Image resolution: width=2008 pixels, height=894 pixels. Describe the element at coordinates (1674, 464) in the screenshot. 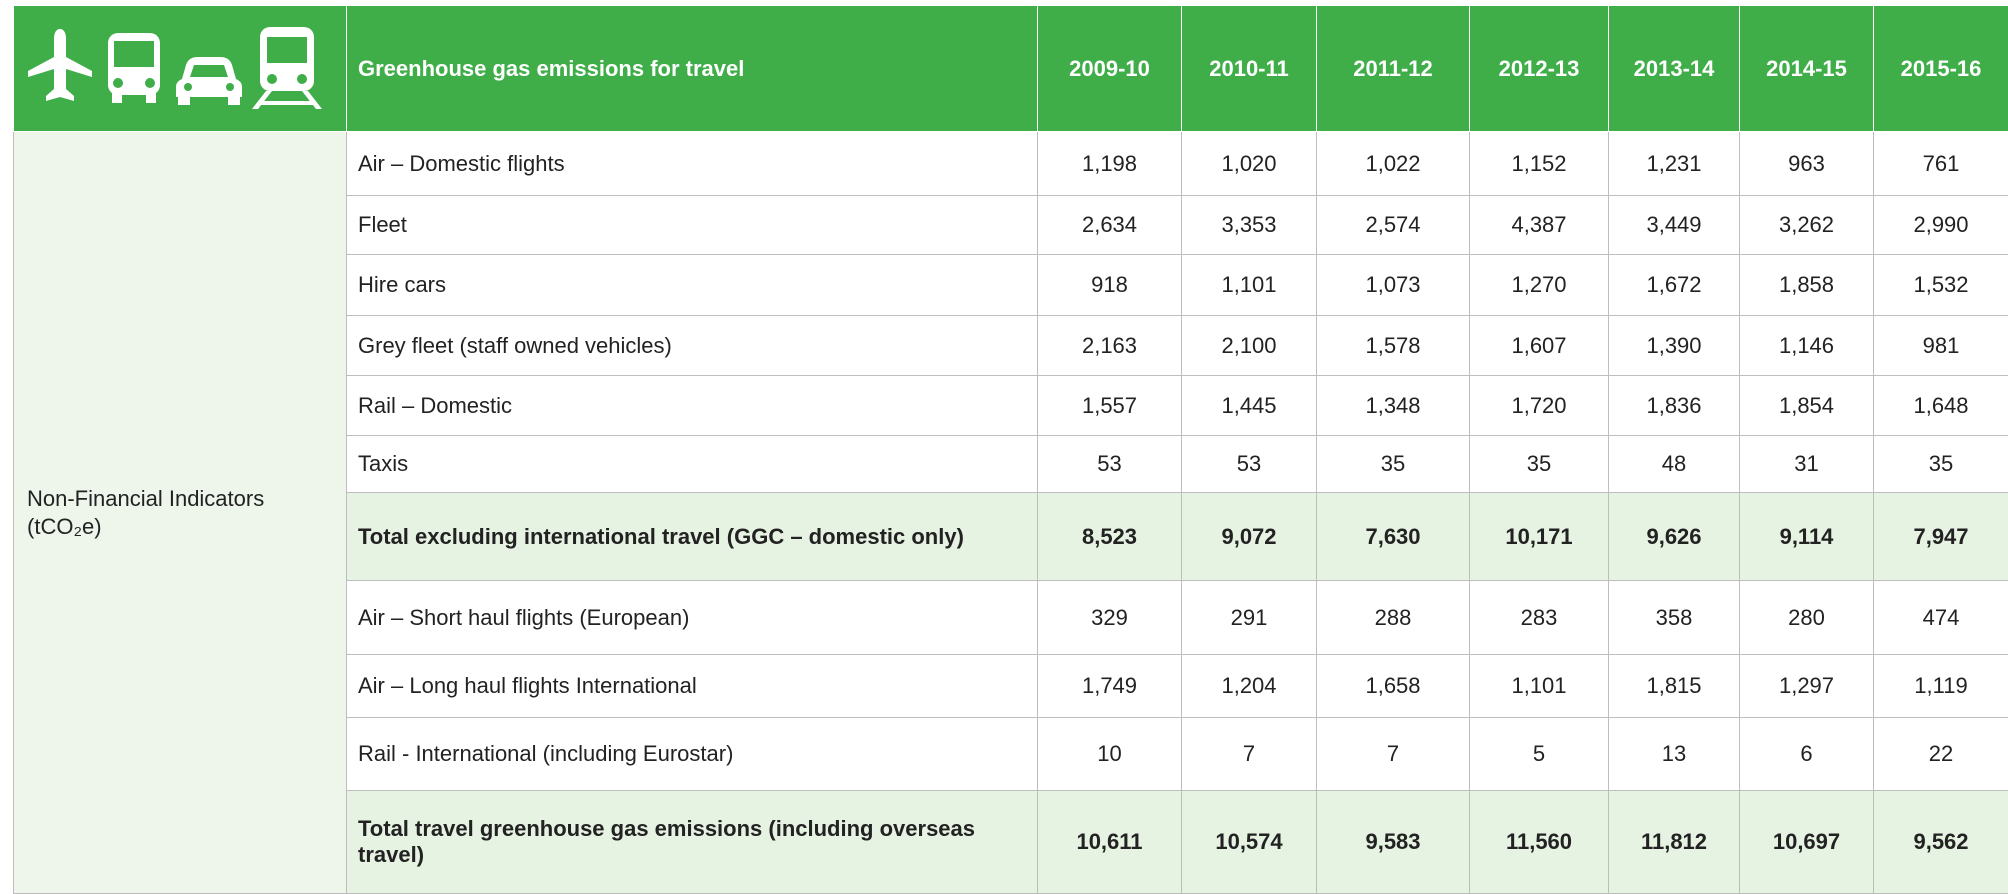

I see `cell-value: 48` at that location.